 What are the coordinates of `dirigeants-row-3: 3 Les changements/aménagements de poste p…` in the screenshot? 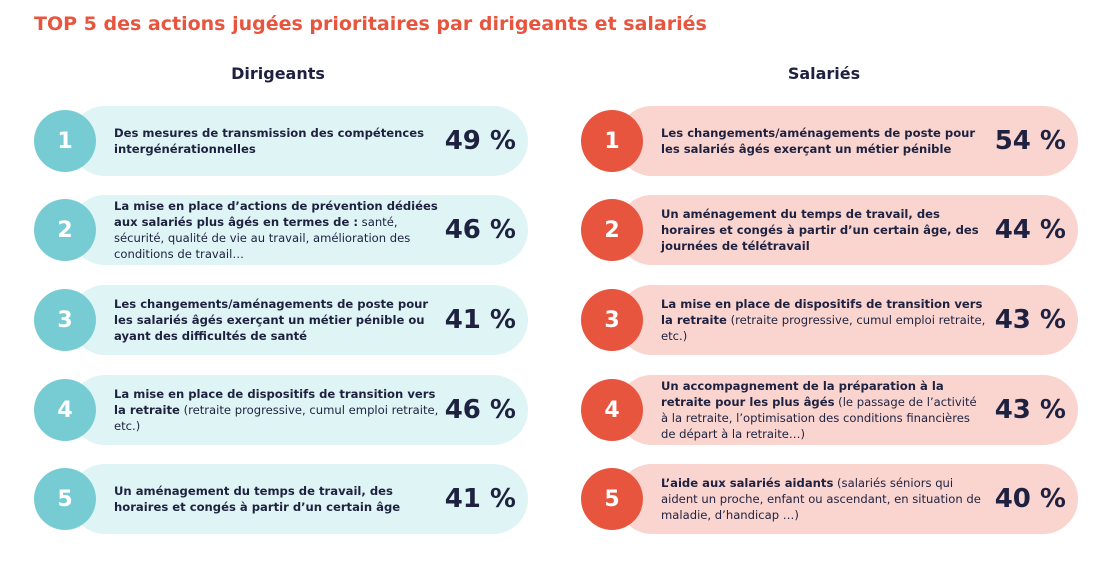 It's located at (281, 320).